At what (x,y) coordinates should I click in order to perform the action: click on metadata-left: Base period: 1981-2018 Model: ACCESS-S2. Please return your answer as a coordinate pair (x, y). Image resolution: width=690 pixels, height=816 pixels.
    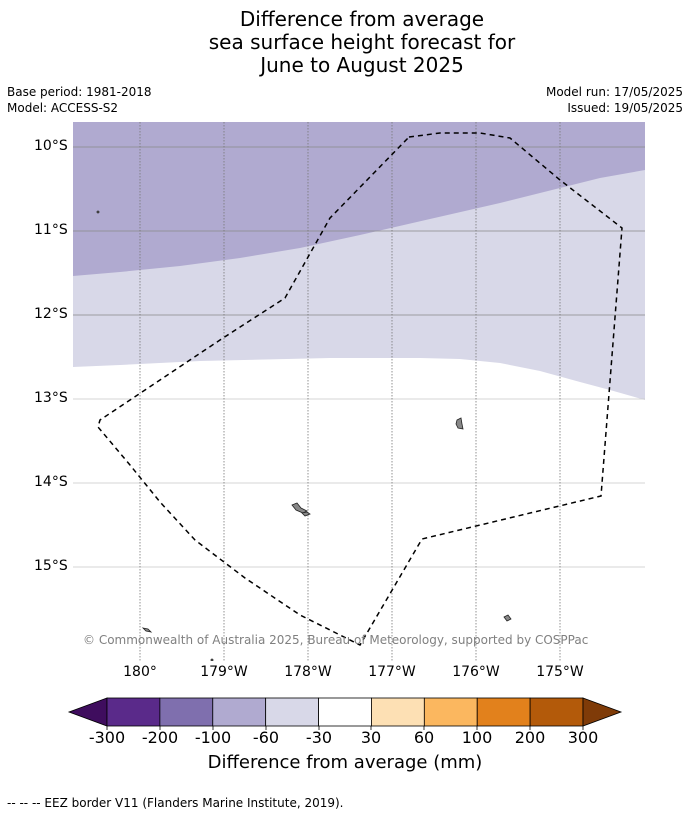
    Looking at the image, I should click on (79, 100).